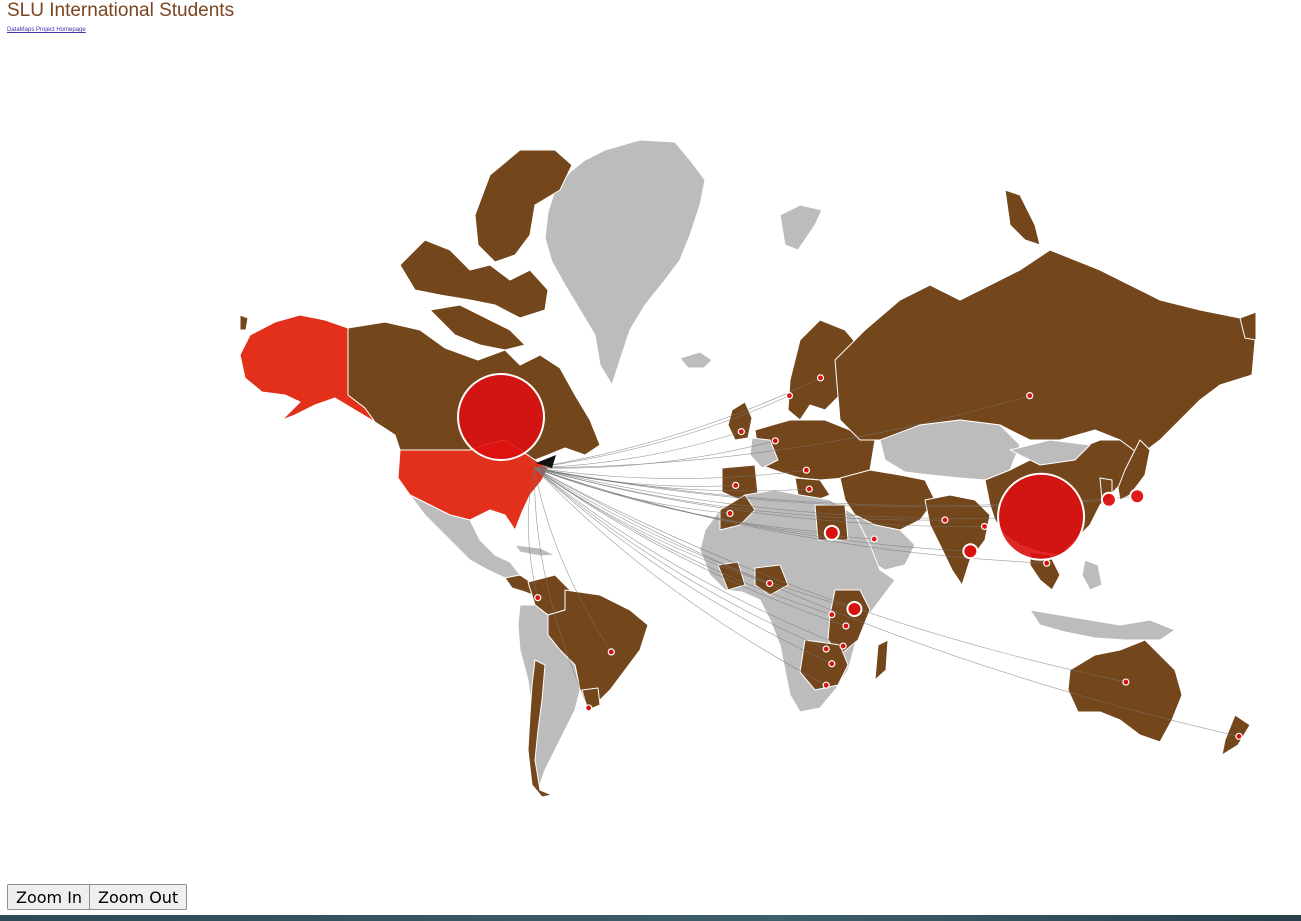 Image resolution: width=1301 pixels, height=921 pixels. What do you see at coordinates (809, 489) in the screenshot?
I see `bubble-greece` at bounding box center [809, 489].